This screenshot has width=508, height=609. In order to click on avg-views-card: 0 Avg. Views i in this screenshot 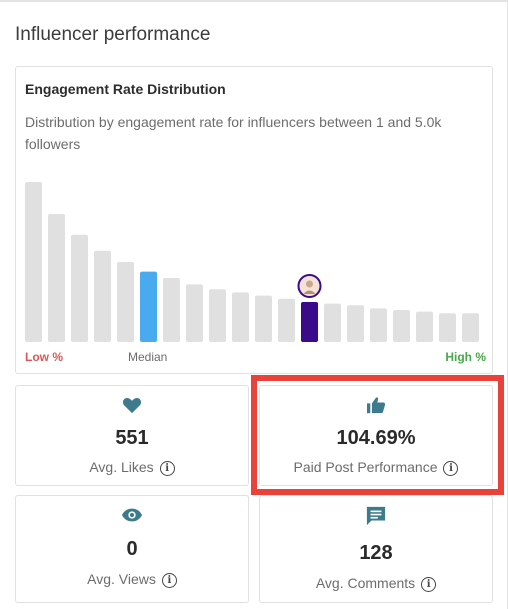, I will do `click(132, 549)`.